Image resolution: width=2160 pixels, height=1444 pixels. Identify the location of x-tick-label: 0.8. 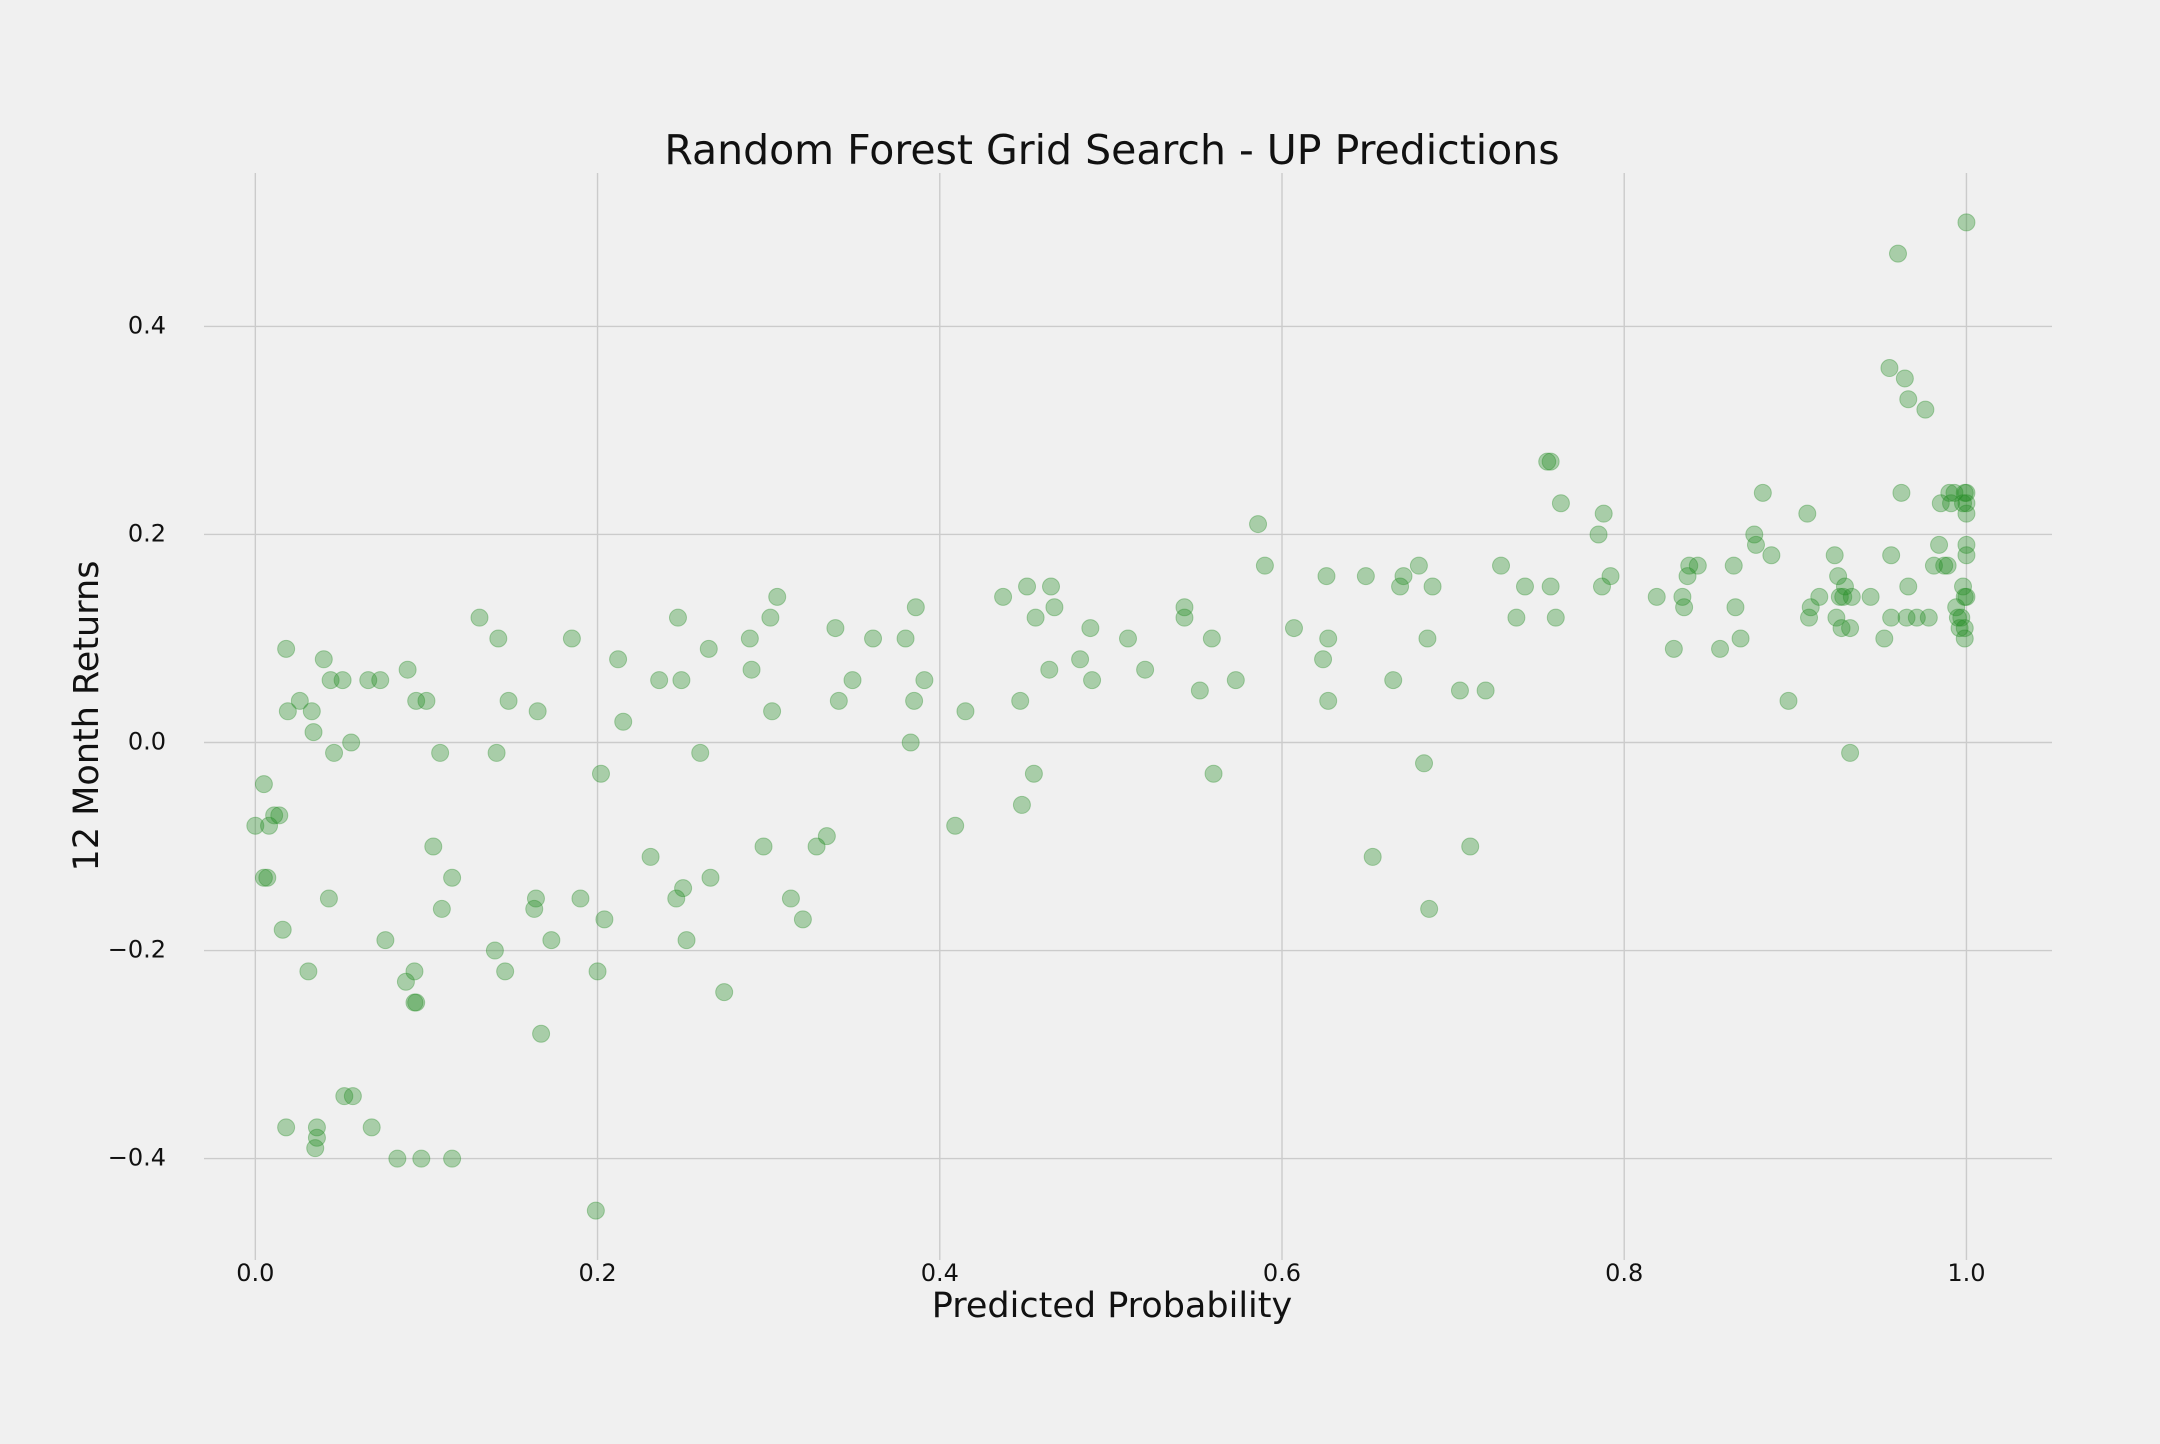
(1624, 1273).